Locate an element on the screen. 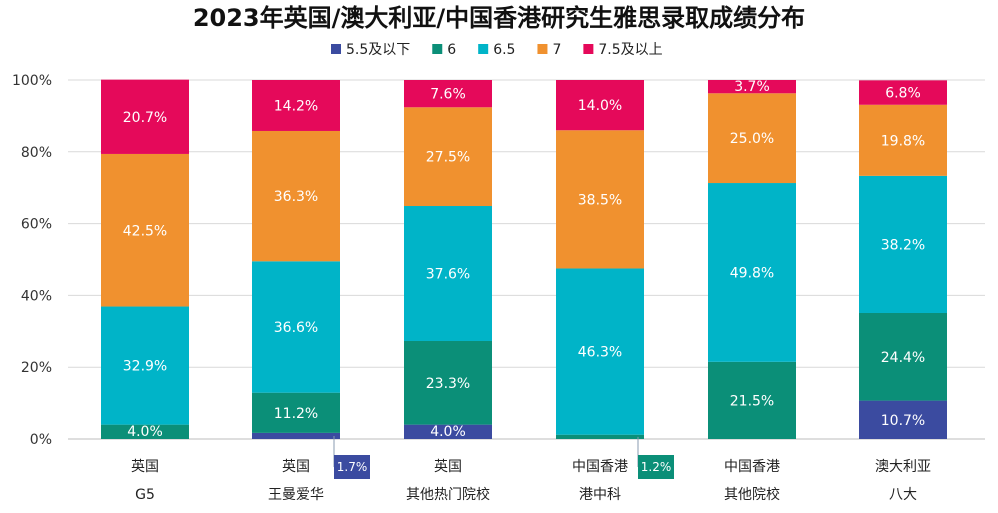 Image resolution: width=998 pixels, height=513 pixels. data-label: 38.5% is located at coordinates (600, 200).